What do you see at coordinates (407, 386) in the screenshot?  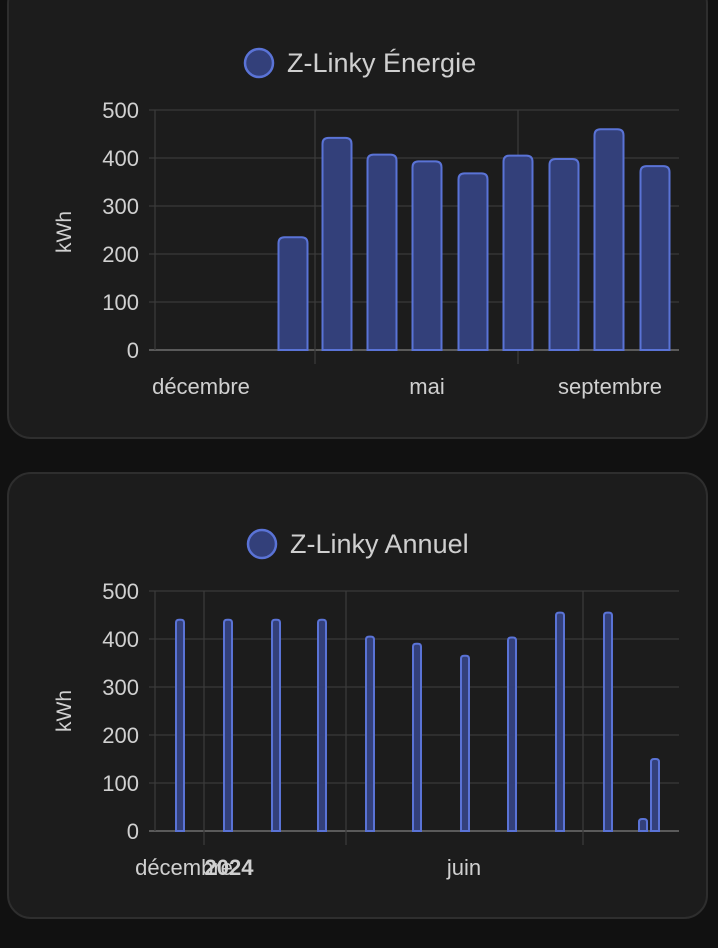 I see `x-tick-labels: décembre mai septembre` at bounding box center [407, 386].